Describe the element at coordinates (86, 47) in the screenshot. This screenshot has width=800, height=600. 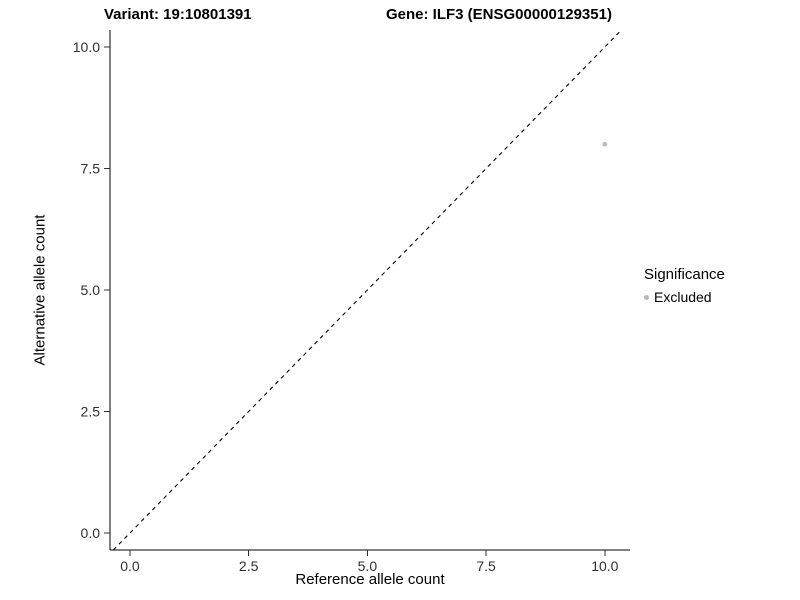
I see `y-tick-label: 10.0` at that location.